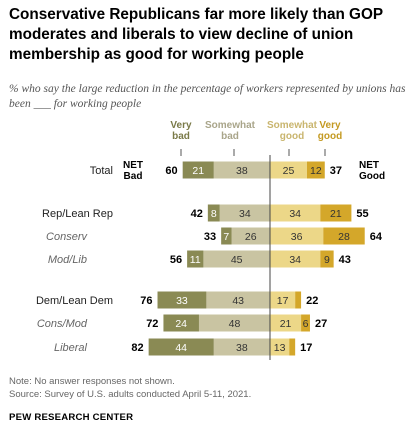 This screenshot has height=439, width=420. I want to click on net-bad-value: 42, so click(197, 214).